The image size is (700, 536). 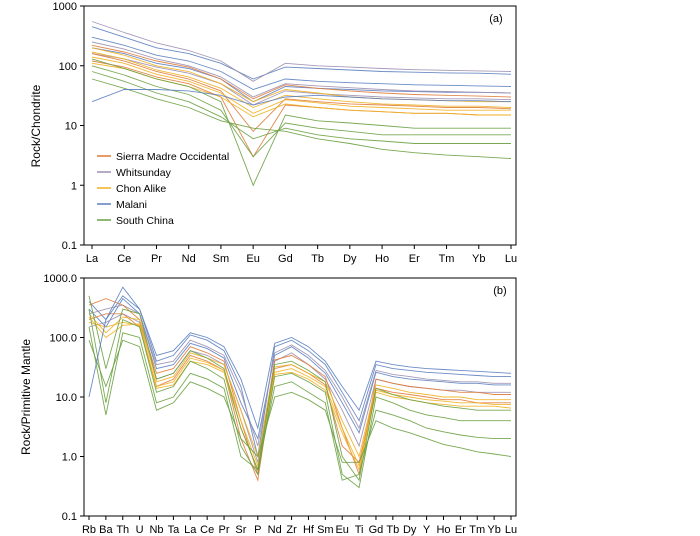 I want to click on x-tick-label-th: Th, so click(x=122, y=530).